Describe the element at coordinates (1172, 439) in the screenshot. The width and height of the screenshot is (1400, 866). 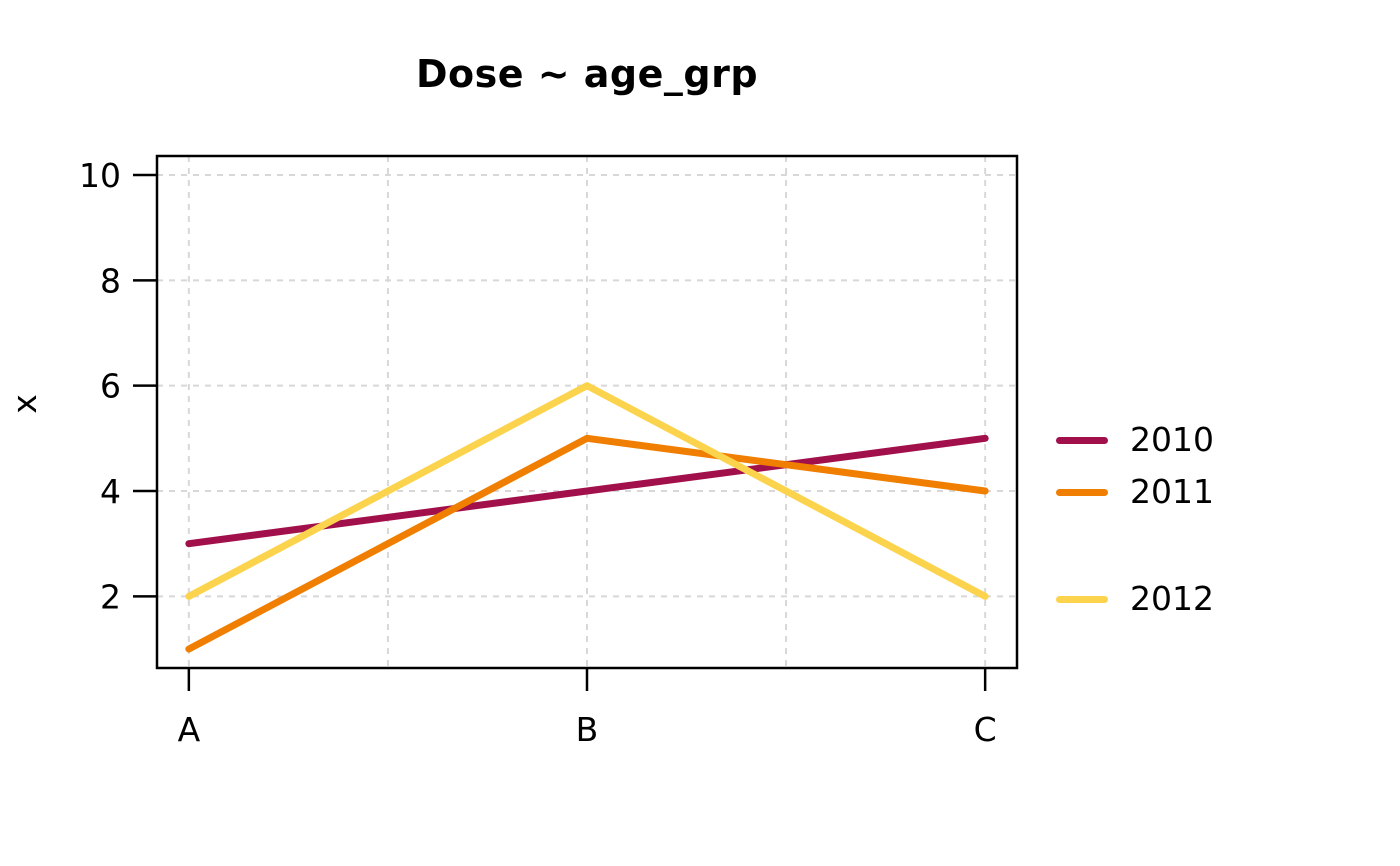
I see `legend-label-2010: 2010` at that location.